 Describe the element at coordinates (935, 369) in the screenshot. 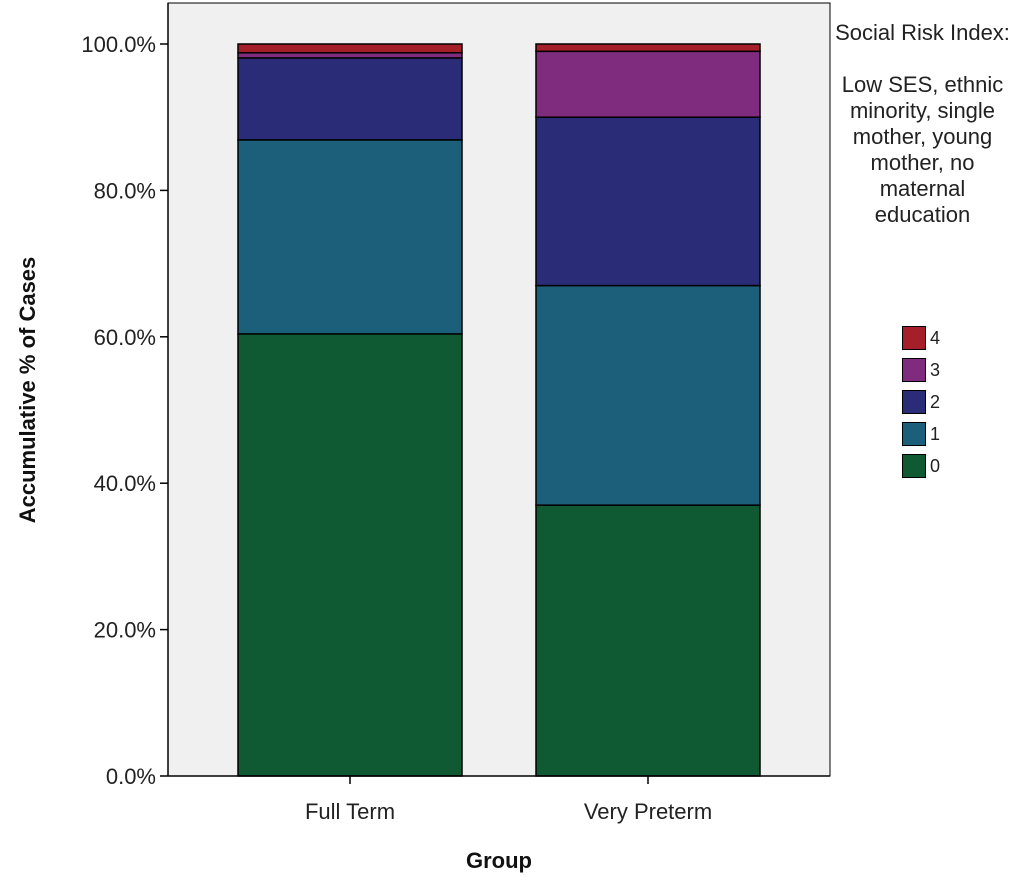

I see `legend-label: 3` at that location.